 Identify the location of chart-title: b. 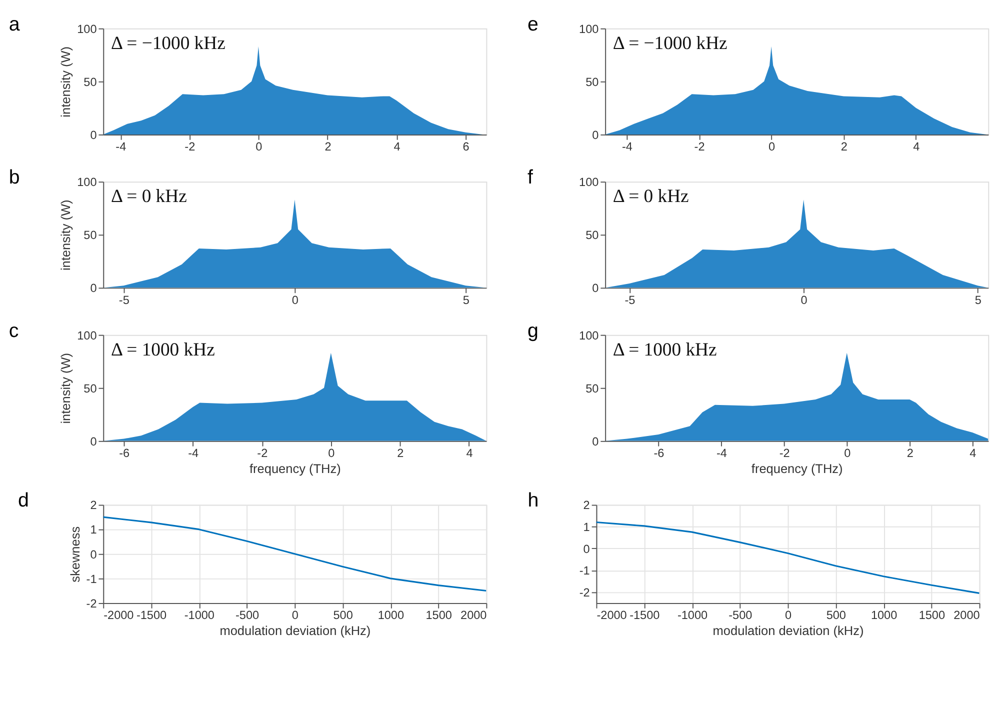
(14, 177).